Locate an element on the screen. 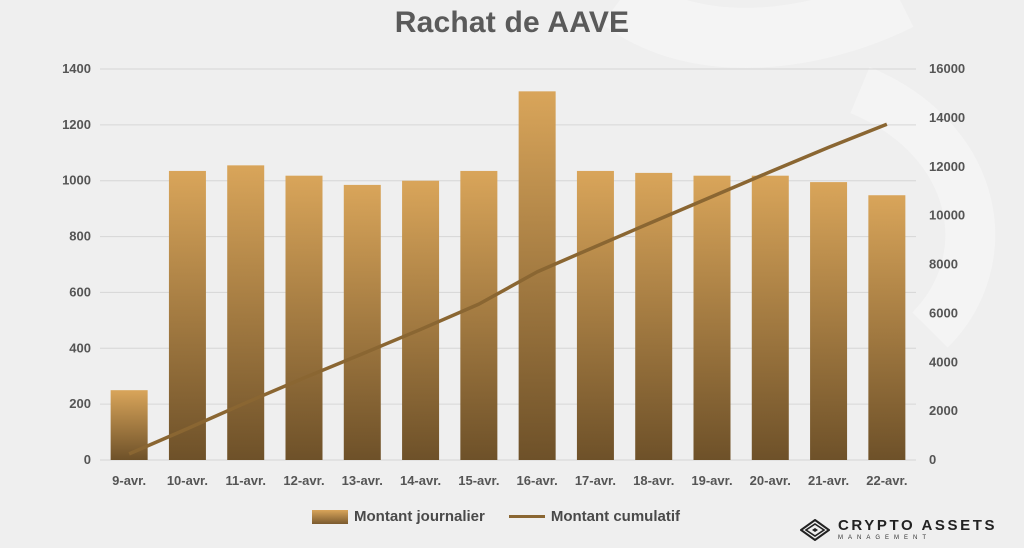 The width and height of the screenshot is (1024, 548). right-tick-label: 14000 is located at coordinates (947, 117).